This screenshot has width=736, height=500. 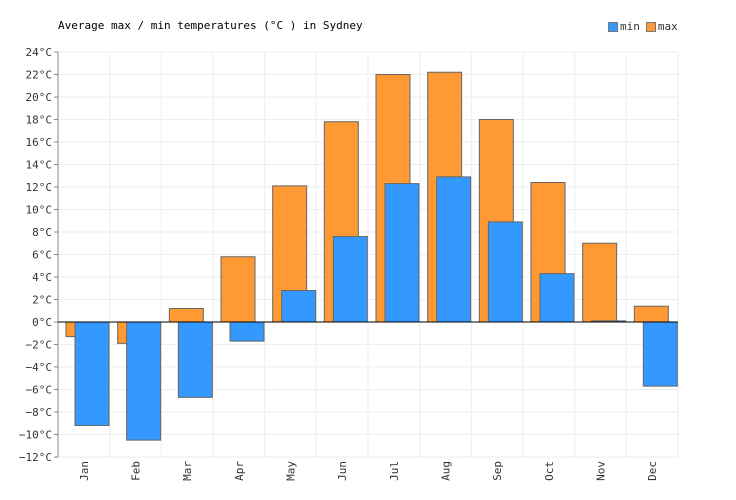 I want to click on x-tick-label: Sep, so click(x=497, y=471).